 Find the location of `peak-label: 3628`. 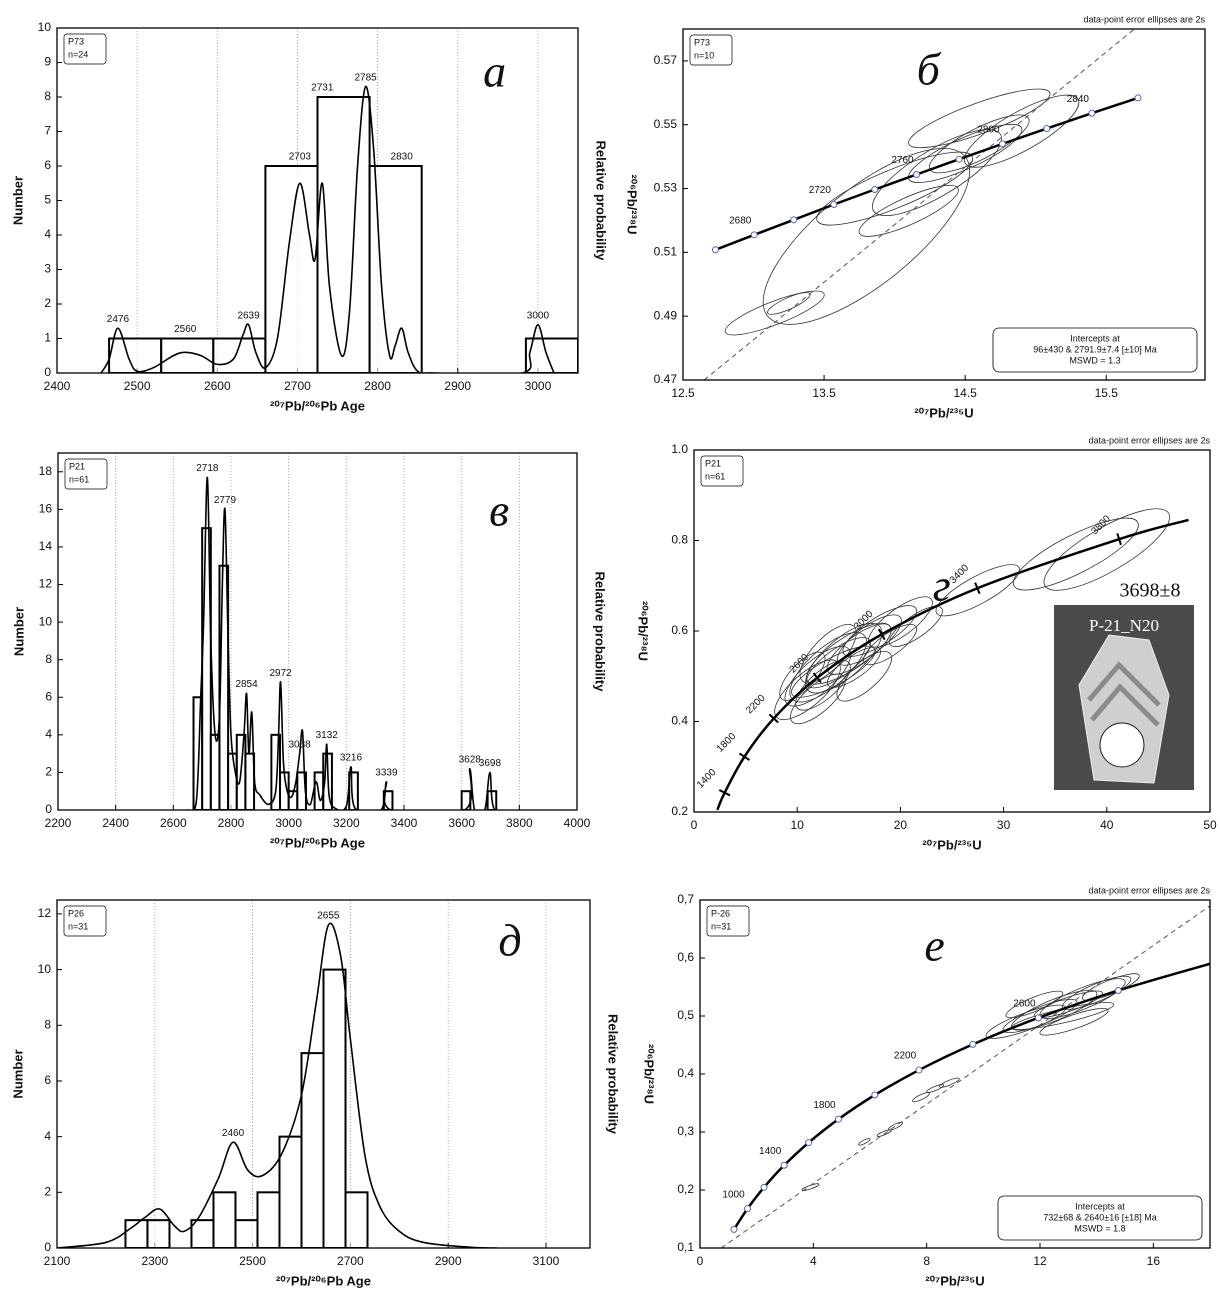

peak-label: 3628 is located at coordinates (470, 759).